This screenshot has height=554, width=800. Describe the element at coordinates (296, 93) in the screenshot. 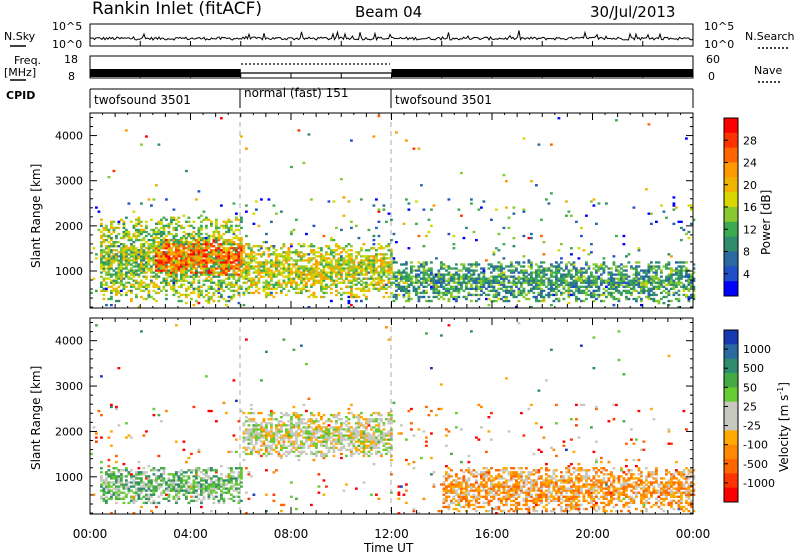

I see `cpid-segment-2: normal (fast) 151` at that location.